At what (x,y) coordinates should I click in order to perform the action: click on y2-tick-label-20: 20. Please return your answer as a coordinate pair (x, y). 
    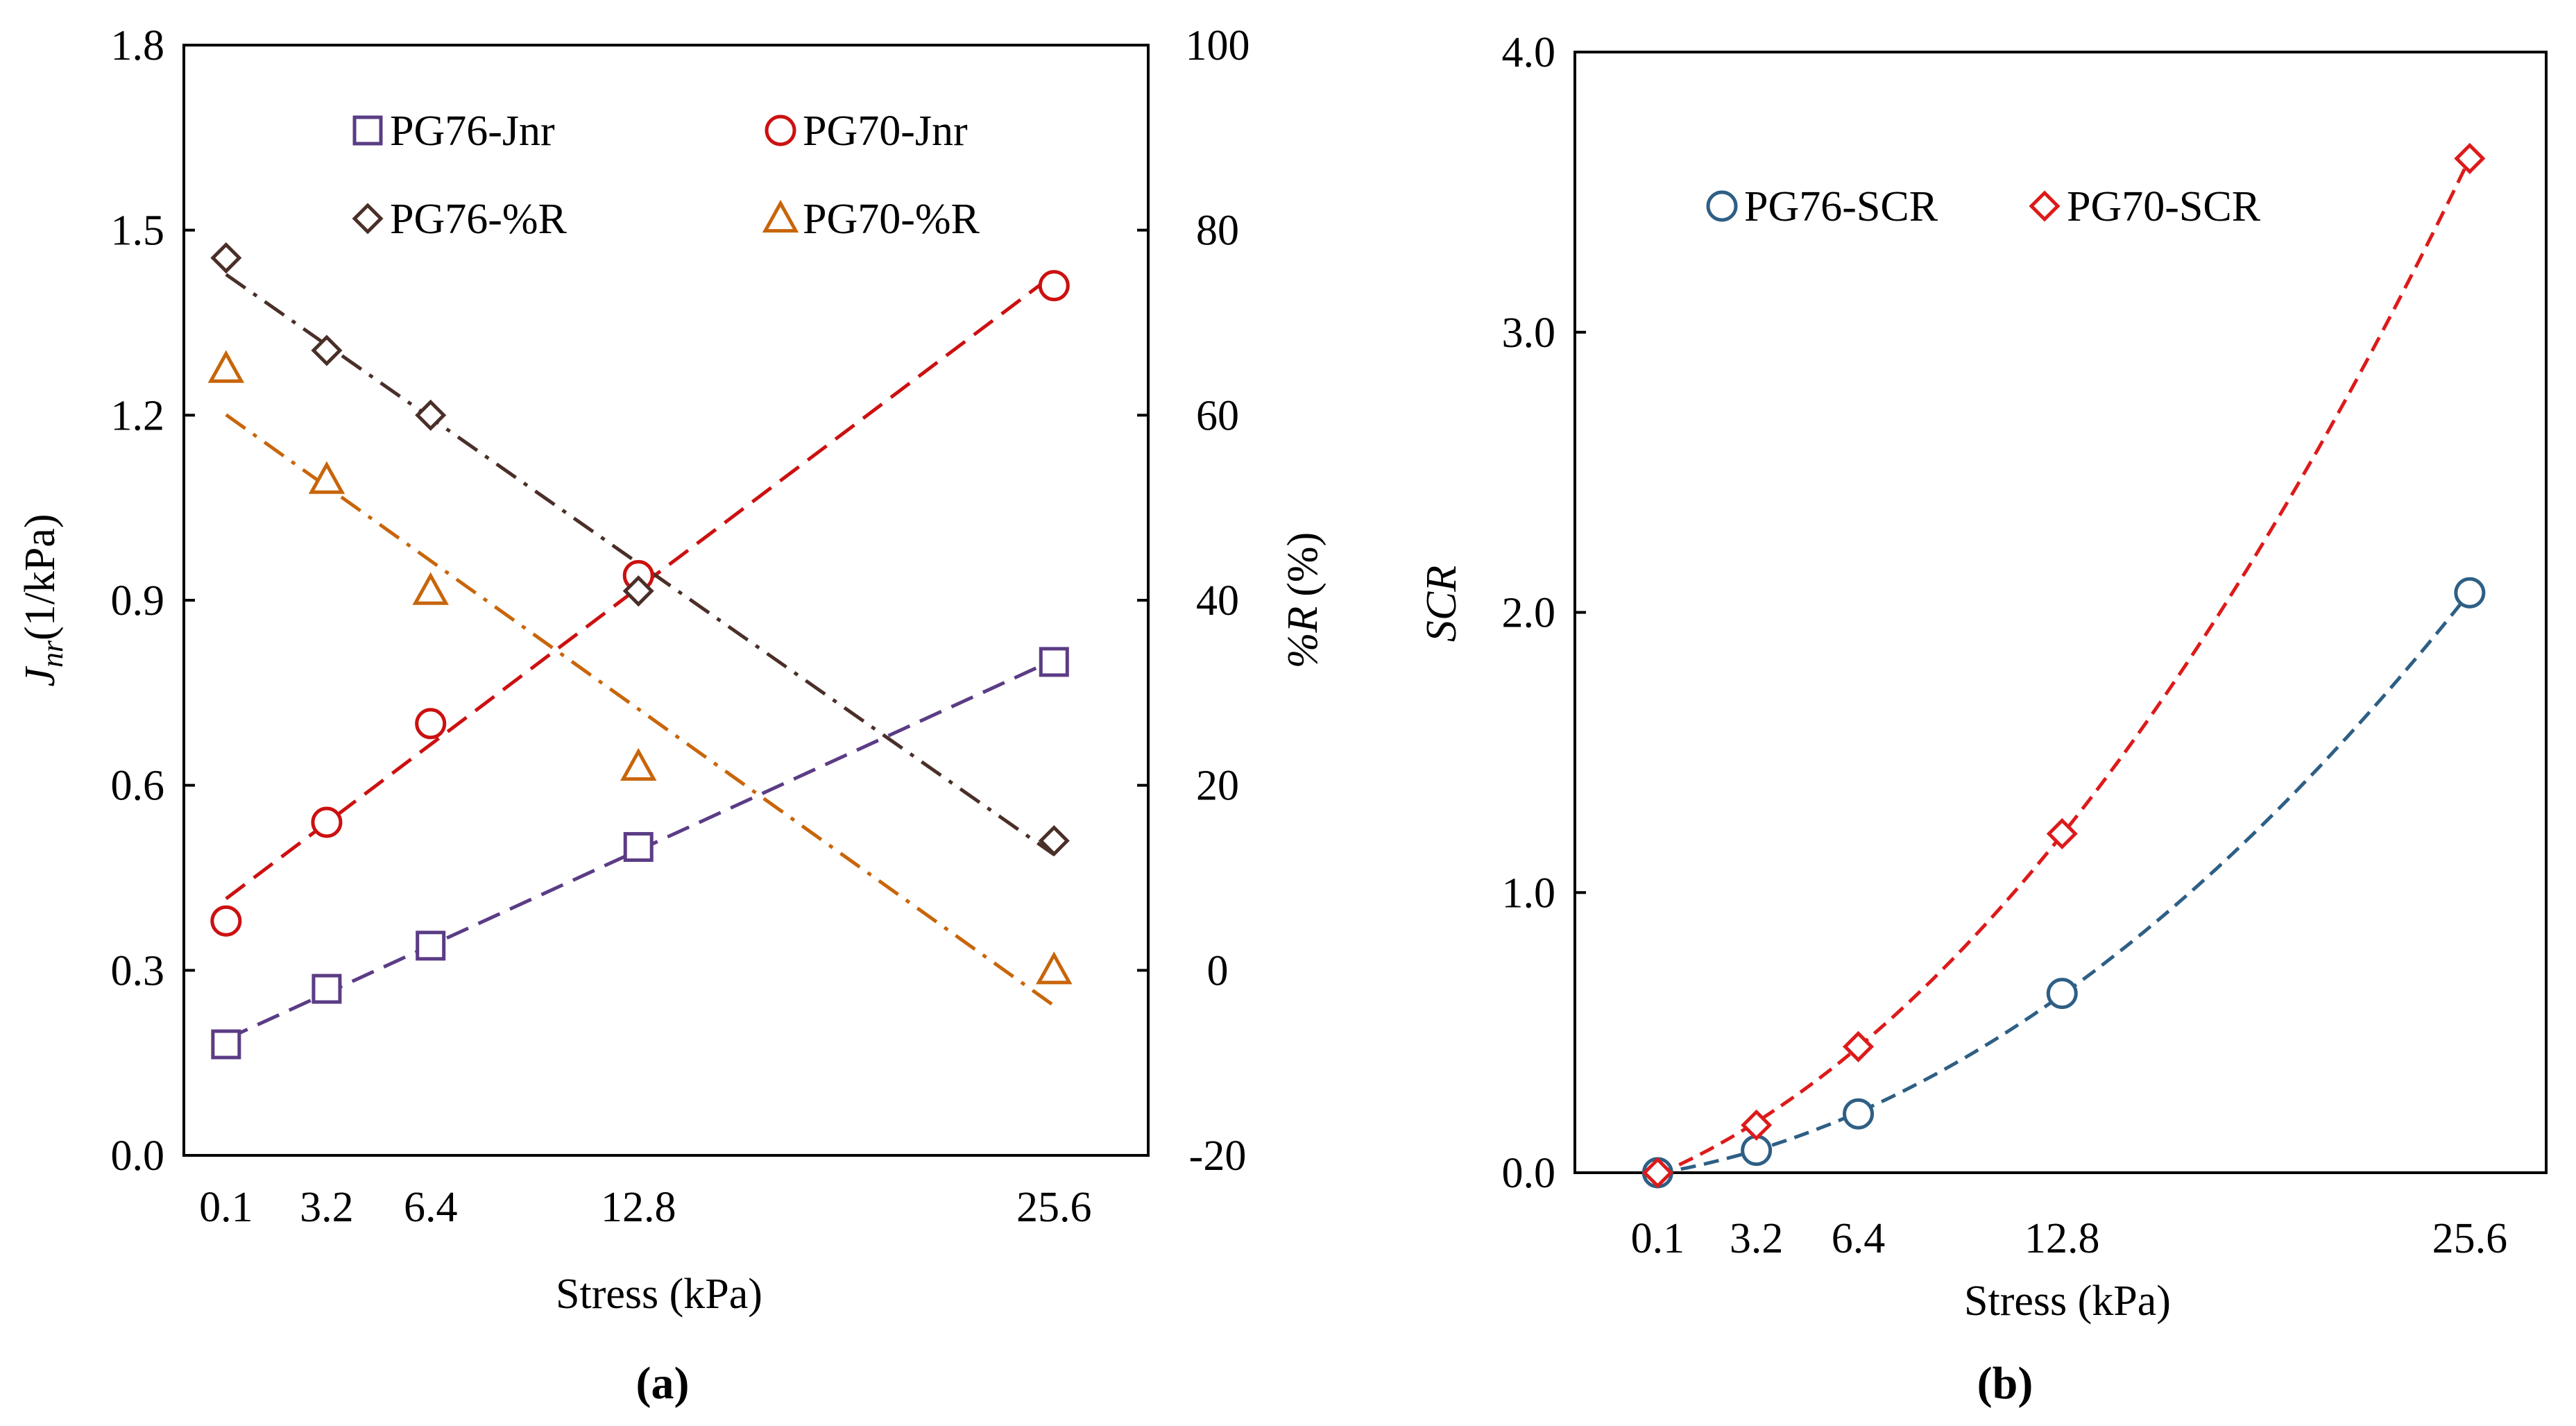
    Looking at the image, I should click on (1217, 786).